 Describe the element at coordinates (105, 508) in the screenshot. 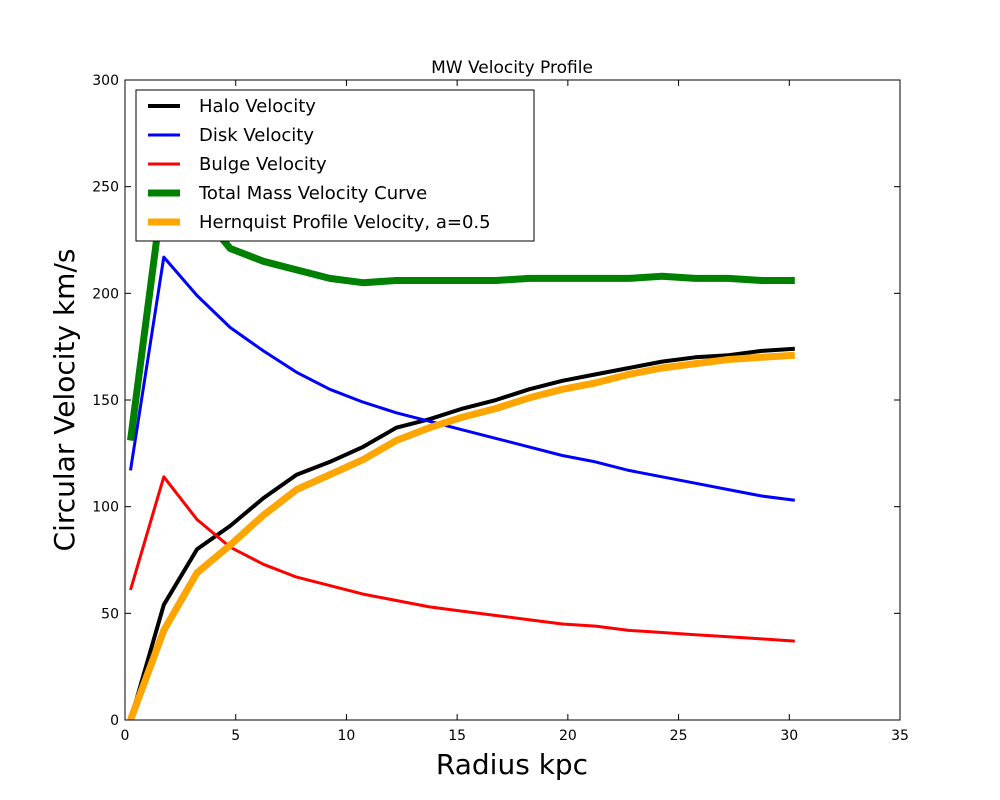

I see `y-tick-label: 100` at that location.